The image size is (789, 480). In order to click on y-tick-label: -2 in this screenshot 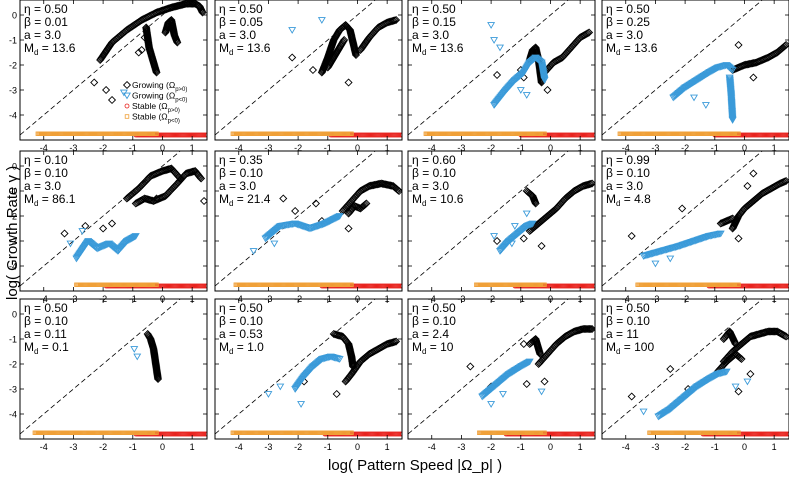, I will do `click(13, 365)`.